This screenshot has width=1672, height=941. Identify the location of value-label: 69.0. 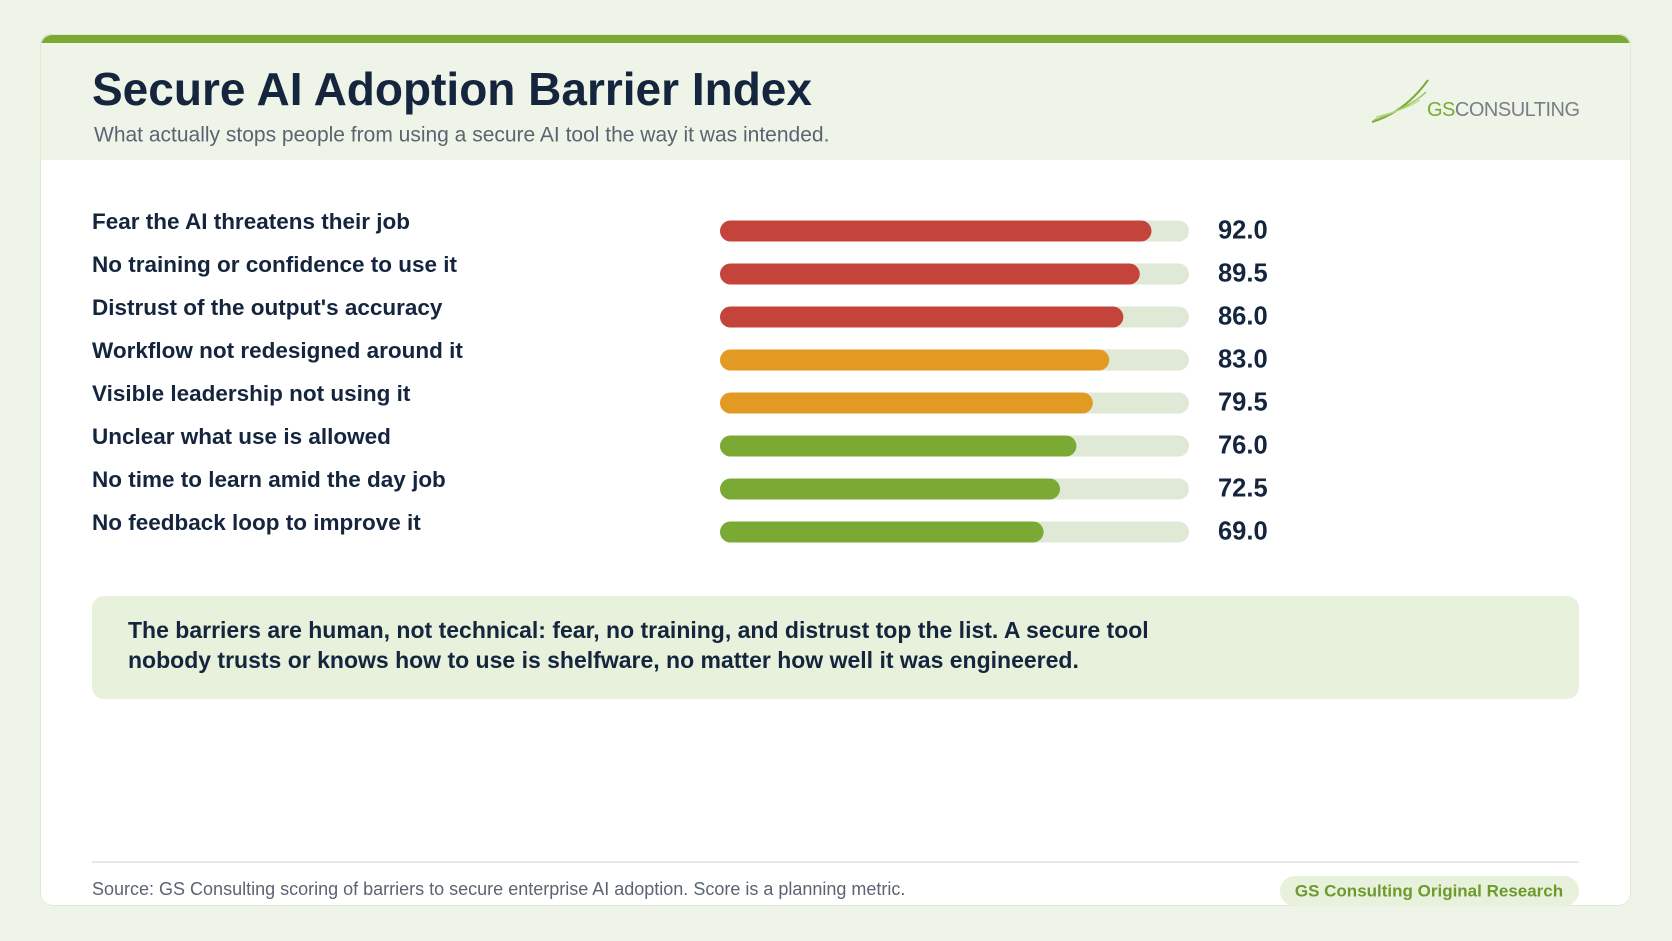
(1243, 532).